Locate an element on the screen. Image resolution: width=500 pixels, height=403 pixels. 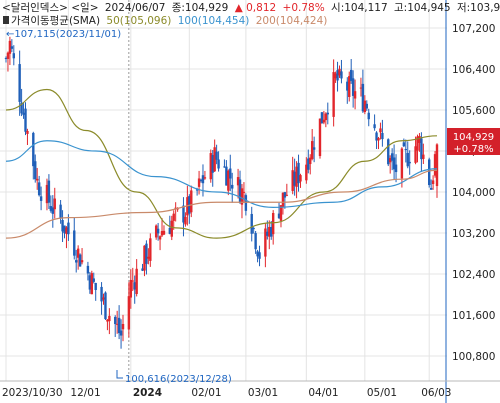
change-arrow-icon: ▲ is located at coordinates (239, 8).